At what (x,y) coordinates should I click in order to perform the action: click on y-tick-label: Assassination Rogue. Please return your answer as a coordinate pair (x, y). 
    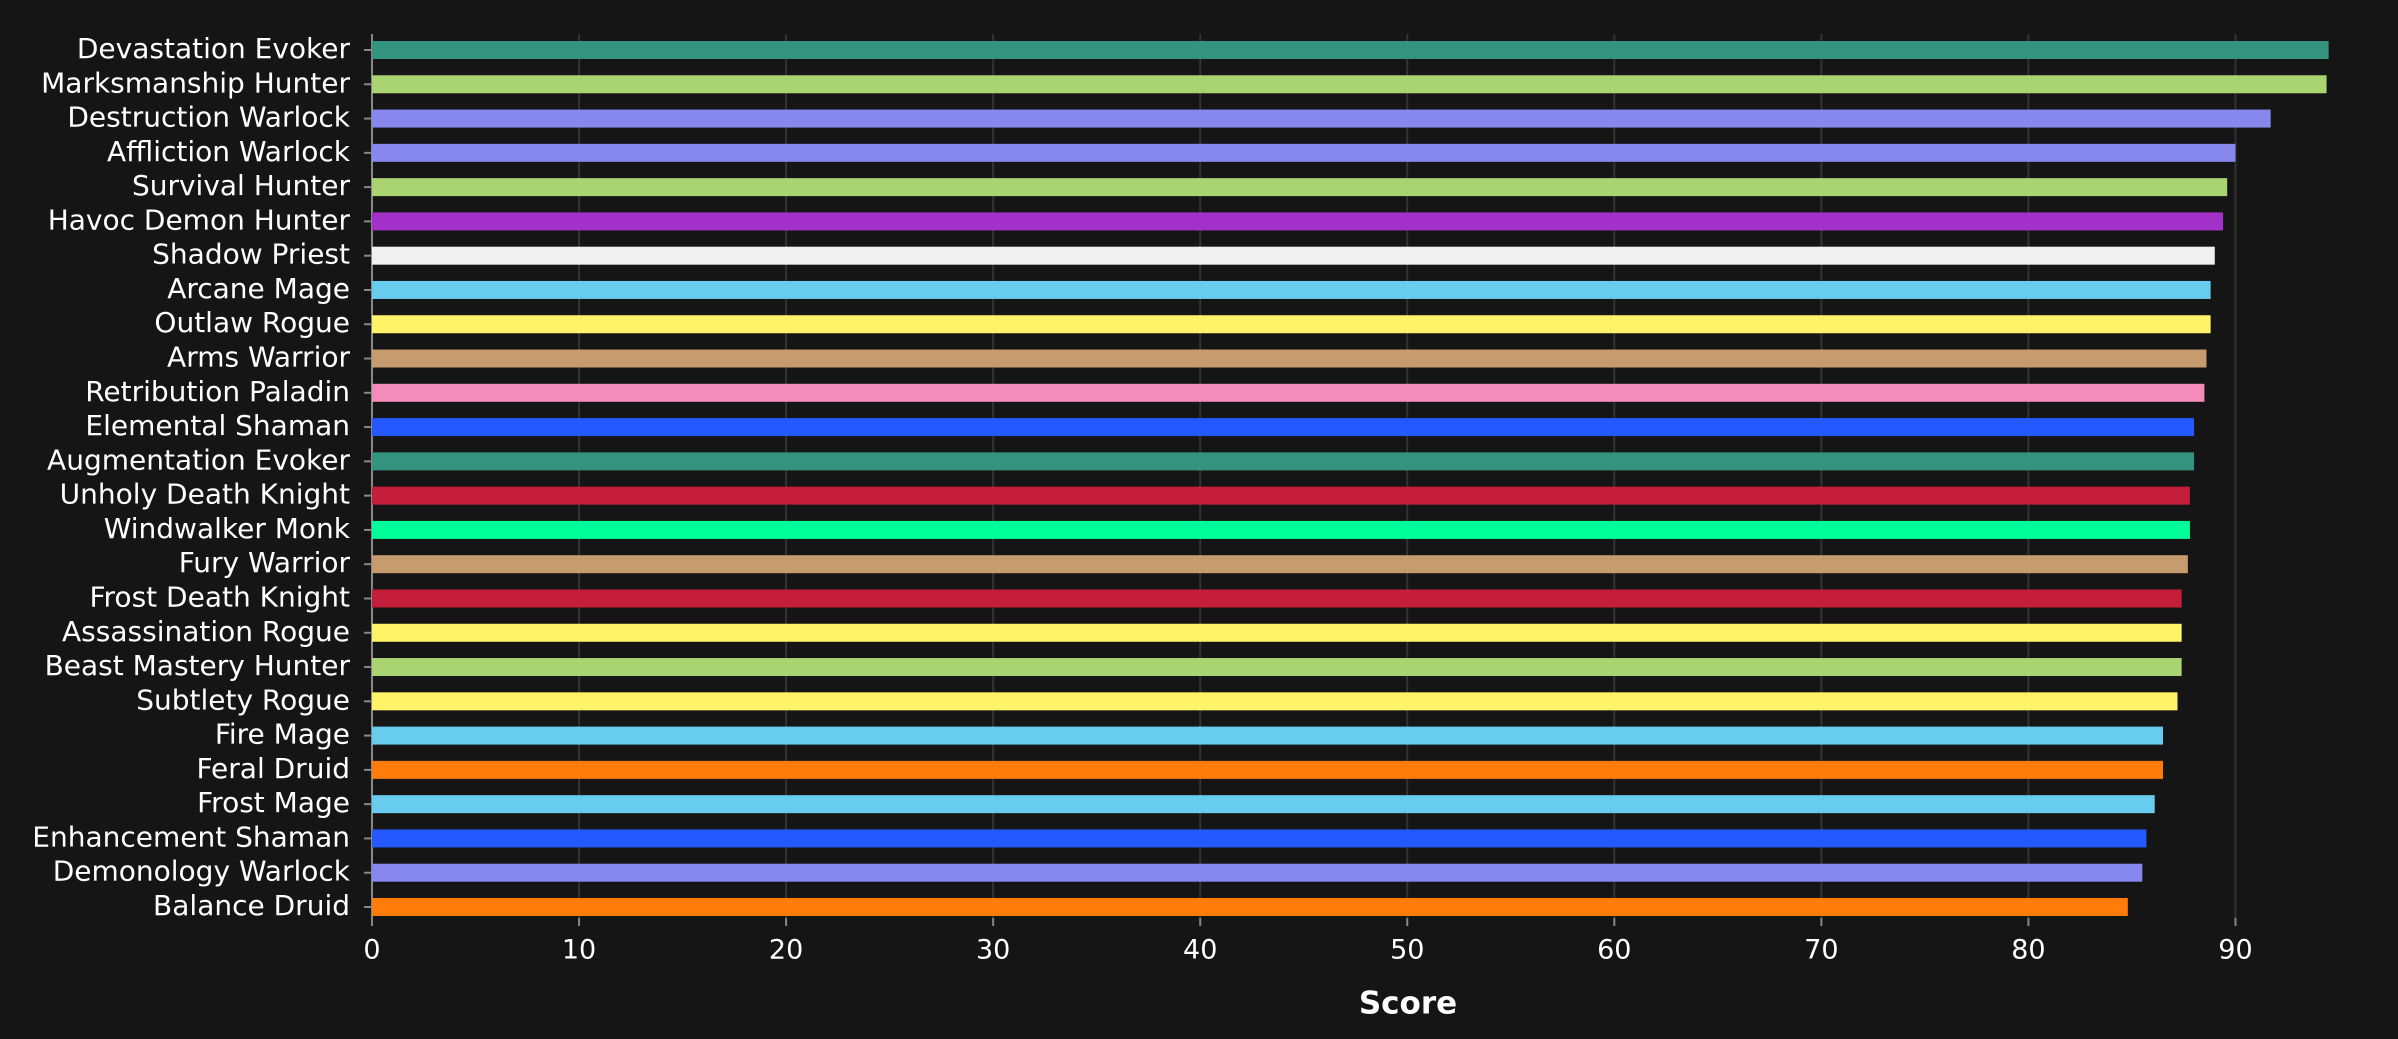
    Looking at the image, I should click on (206, 631).